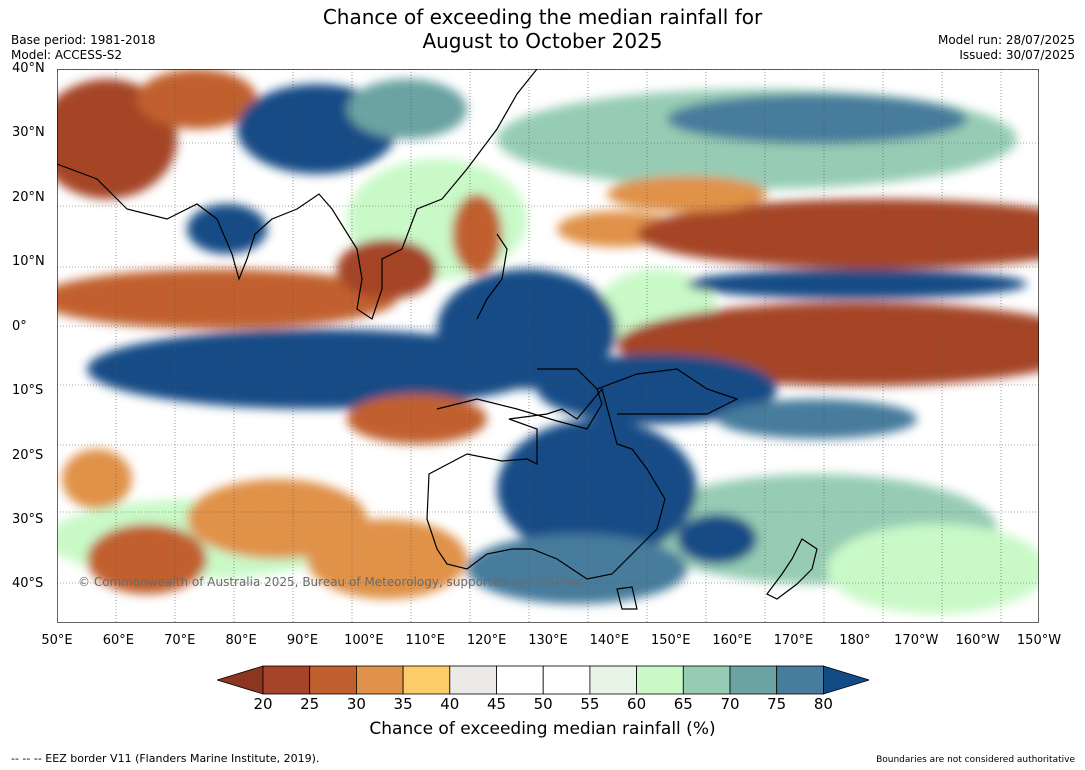 Image resolution: width=1085 pixels, height=770 pixels. Describe the element at coordinates (846, 680) in the screenshot. I see `colorbar-over-arrow` at that location.